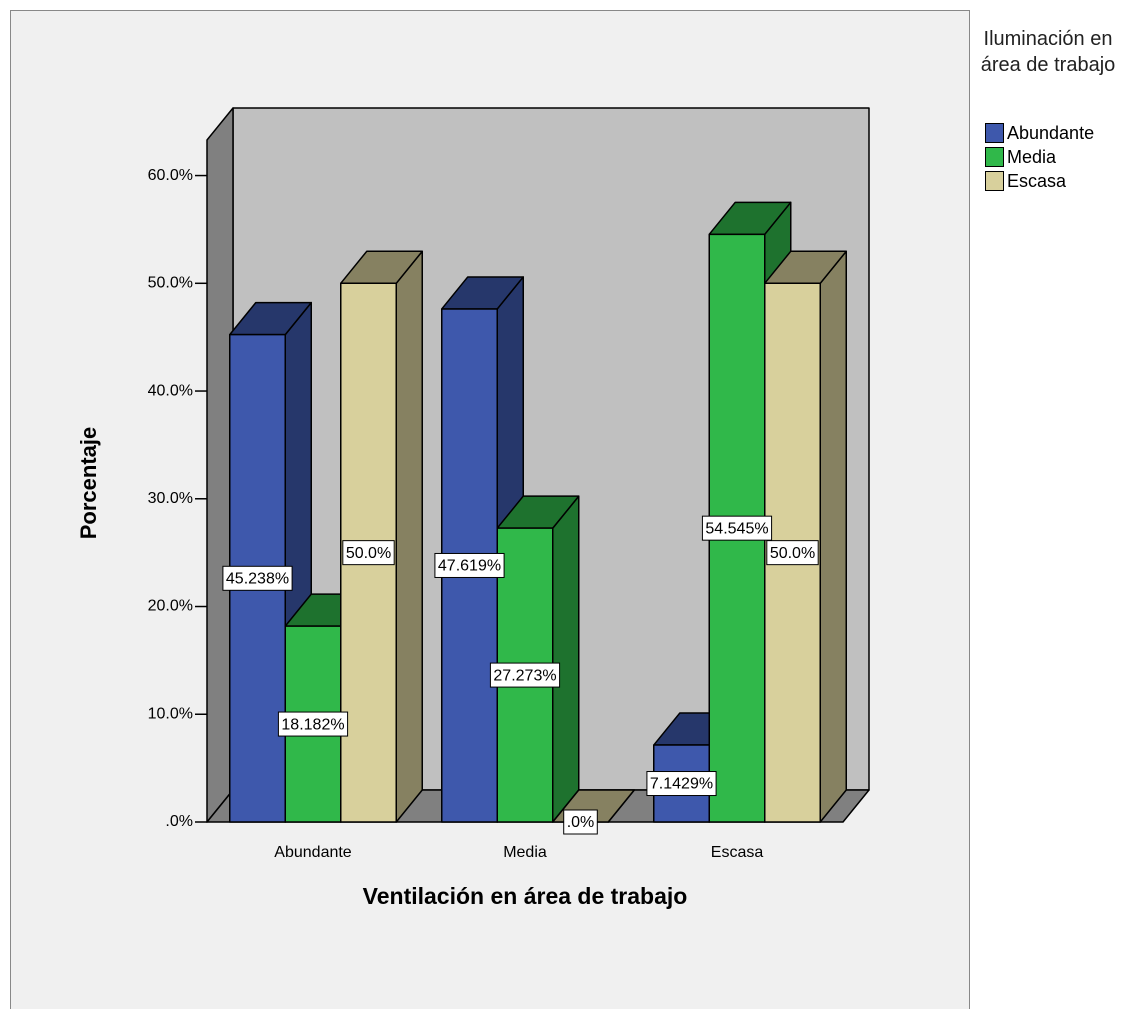 This screenshot has width=1123, height=1009. I want to click on legend-label: Escasa, so click(1037, 181).